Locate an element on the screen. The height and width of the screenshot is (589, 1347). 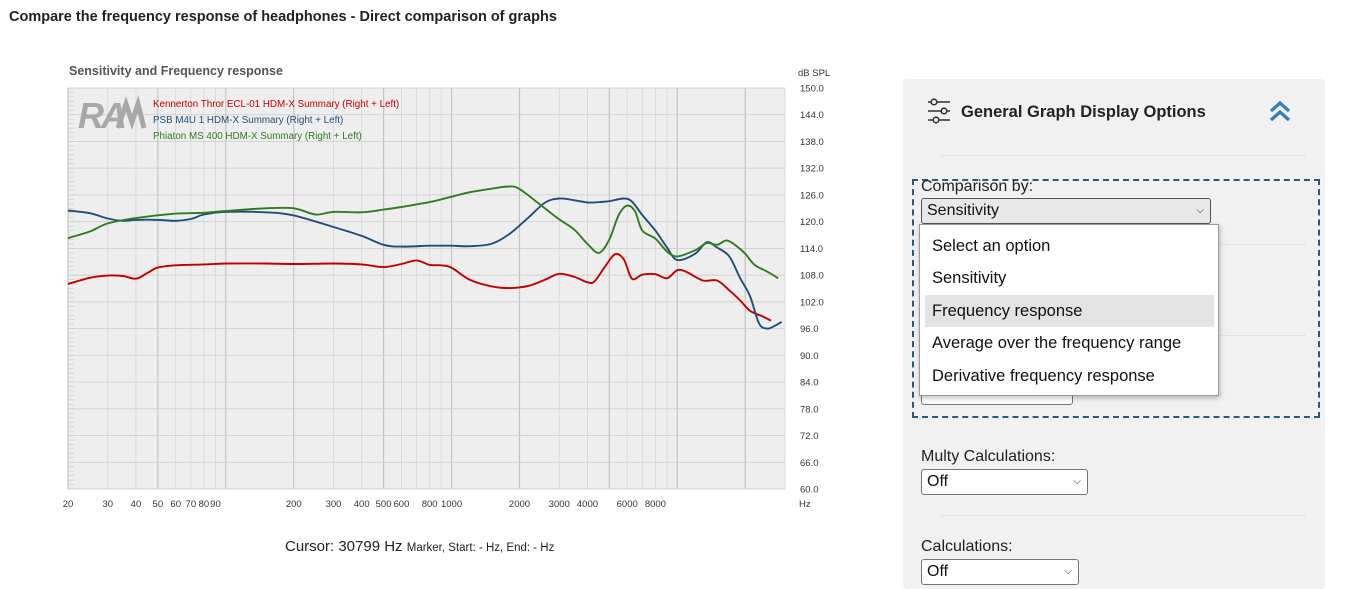
panel-header: General Graph Display Options is located at coordinates (1114, 112).